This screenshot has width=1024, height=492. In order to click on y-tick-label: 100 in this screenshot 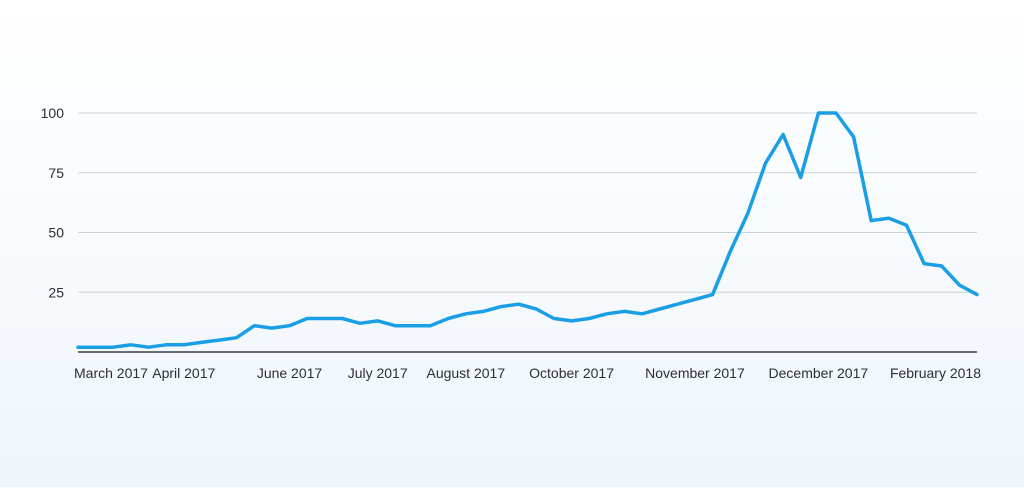, I will do `click(53, 113)`.